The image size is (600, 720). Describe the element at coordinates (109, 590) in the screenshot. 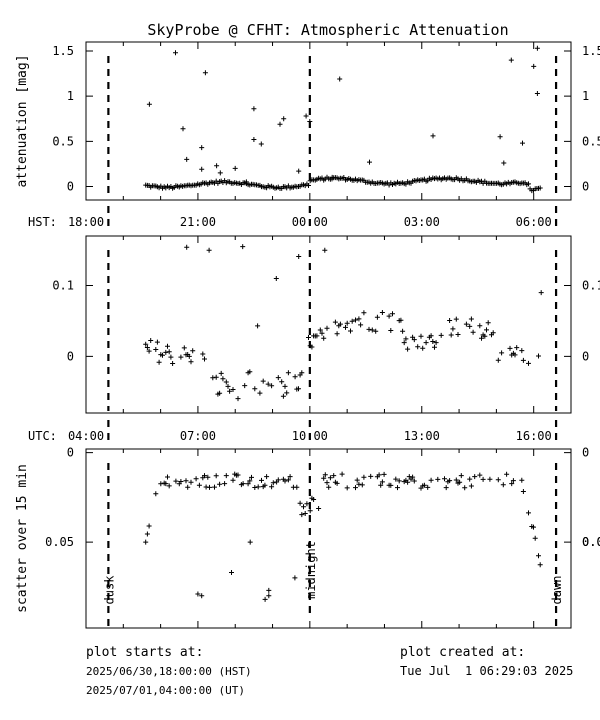

I see `marker-label-dusk: dusk` at that location.